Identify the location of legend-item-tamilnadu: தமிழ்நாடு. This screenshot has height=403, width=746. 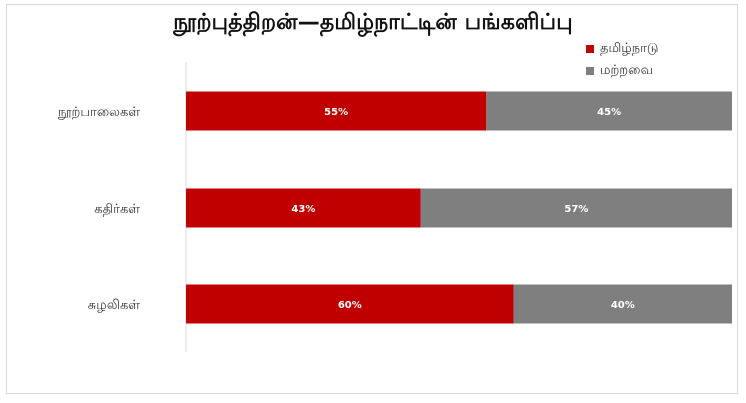
(656, 49).